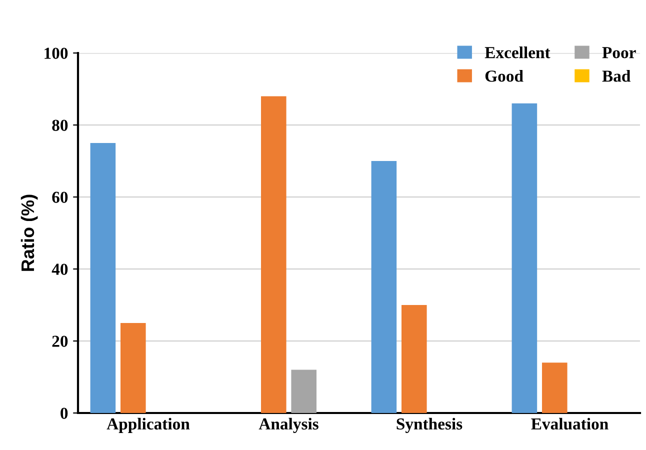 The width and height of the screenshot is (646, 450). Describe the element at coordinates (60, 125) in the screenshot. I see `y-tick-label: 80` at that location.